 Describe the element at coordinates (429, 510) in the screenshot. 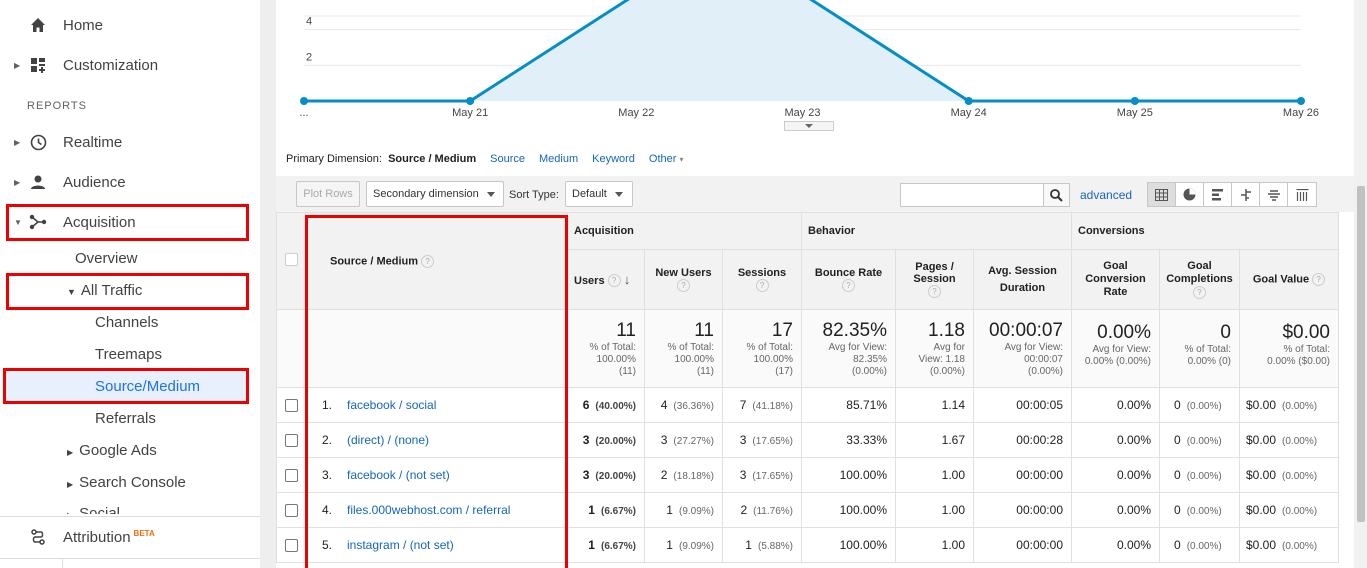

I see `source-medium-link: files.000webhost.com / referral` at that location.